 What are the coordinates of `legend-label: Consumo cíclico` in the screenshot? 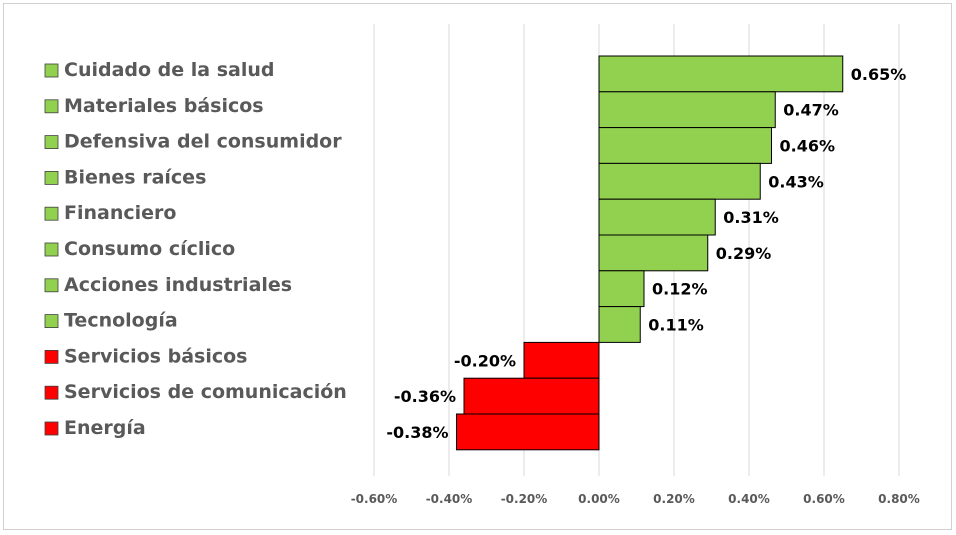 It's located at (149, 249).